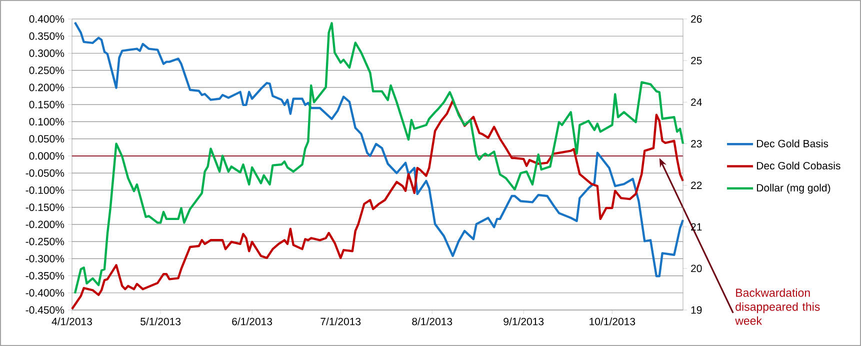 This screenshot has width=861, height=346. What do you see at coordinates (696, 144) in the screenshot?
I see `y2-tick-label: 23` at bounding box center [696, 144].